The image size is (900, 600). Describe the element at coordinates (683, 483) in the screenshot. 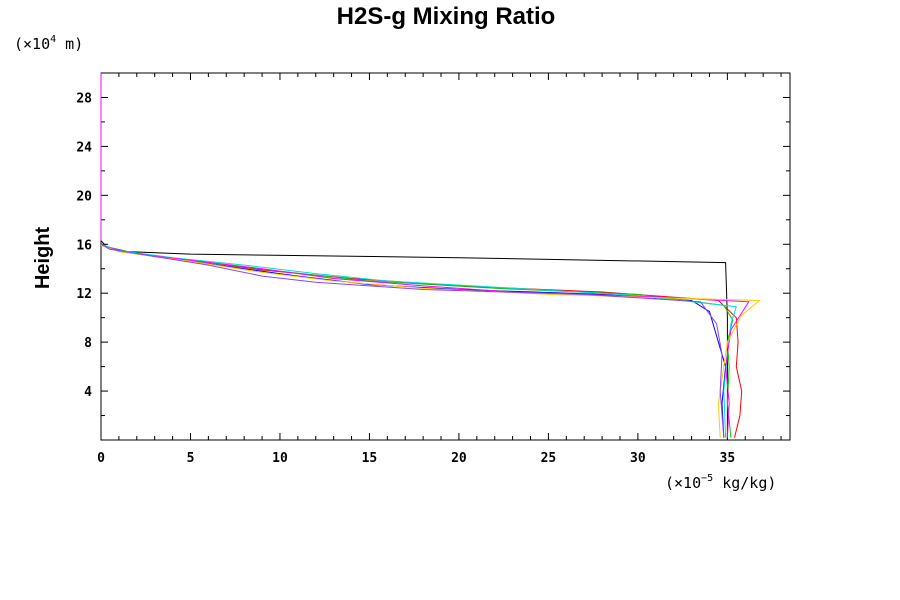

I see `x-unit-prefix: (×10` at that location.